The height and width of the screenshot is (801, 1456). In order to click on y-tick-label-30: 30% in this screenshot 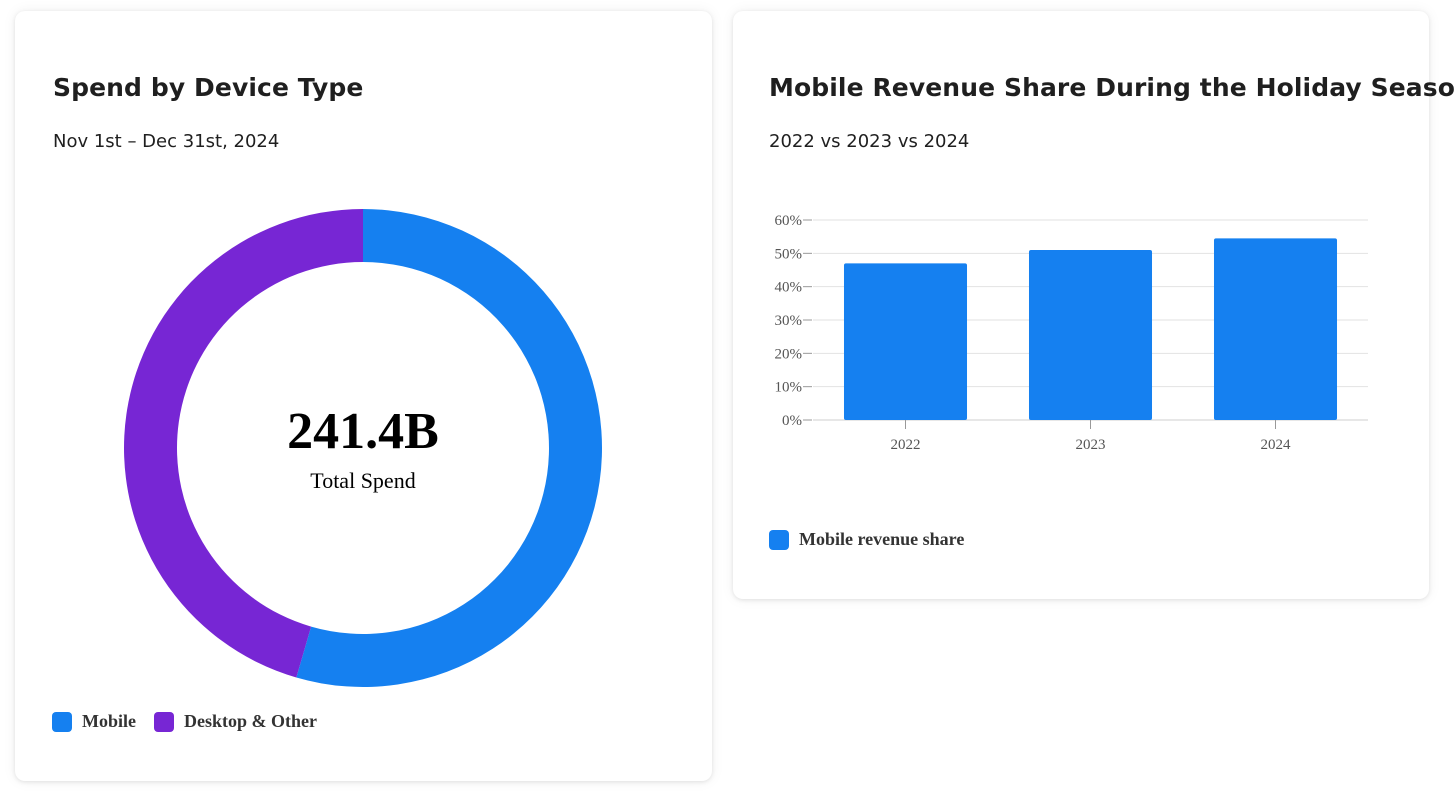, I will do `click(789, 321)`.